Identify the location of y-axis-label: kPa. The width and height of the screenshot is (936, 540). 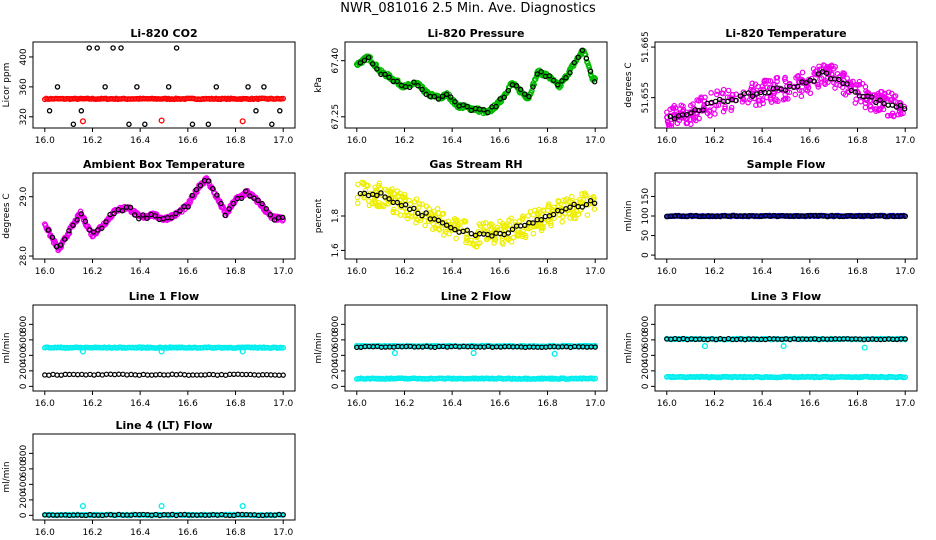
(319, 85).